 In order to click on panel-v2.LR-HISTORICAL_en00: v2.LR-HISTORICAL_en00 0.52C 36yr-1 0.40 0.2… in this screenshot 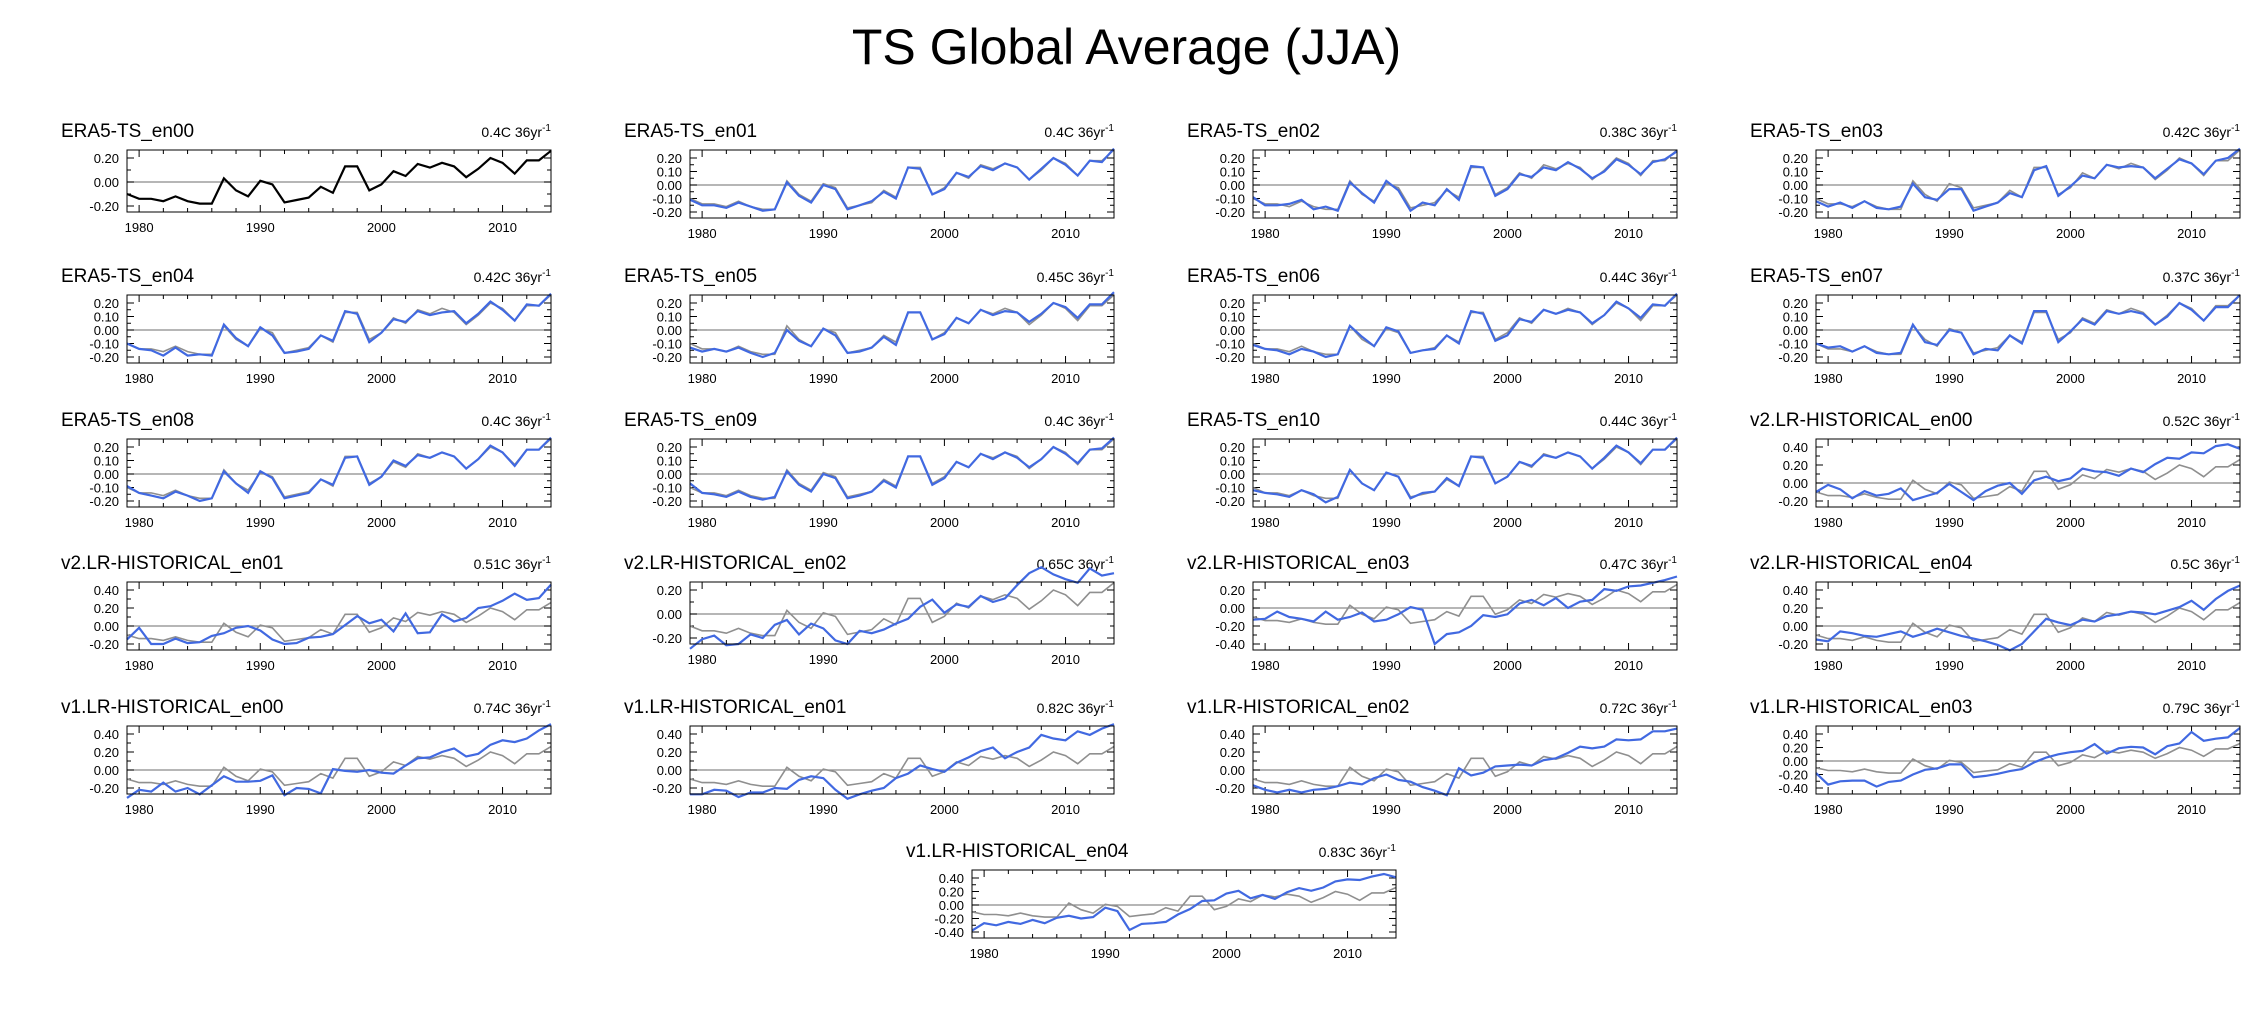, I will do `click(1995, 470)`.